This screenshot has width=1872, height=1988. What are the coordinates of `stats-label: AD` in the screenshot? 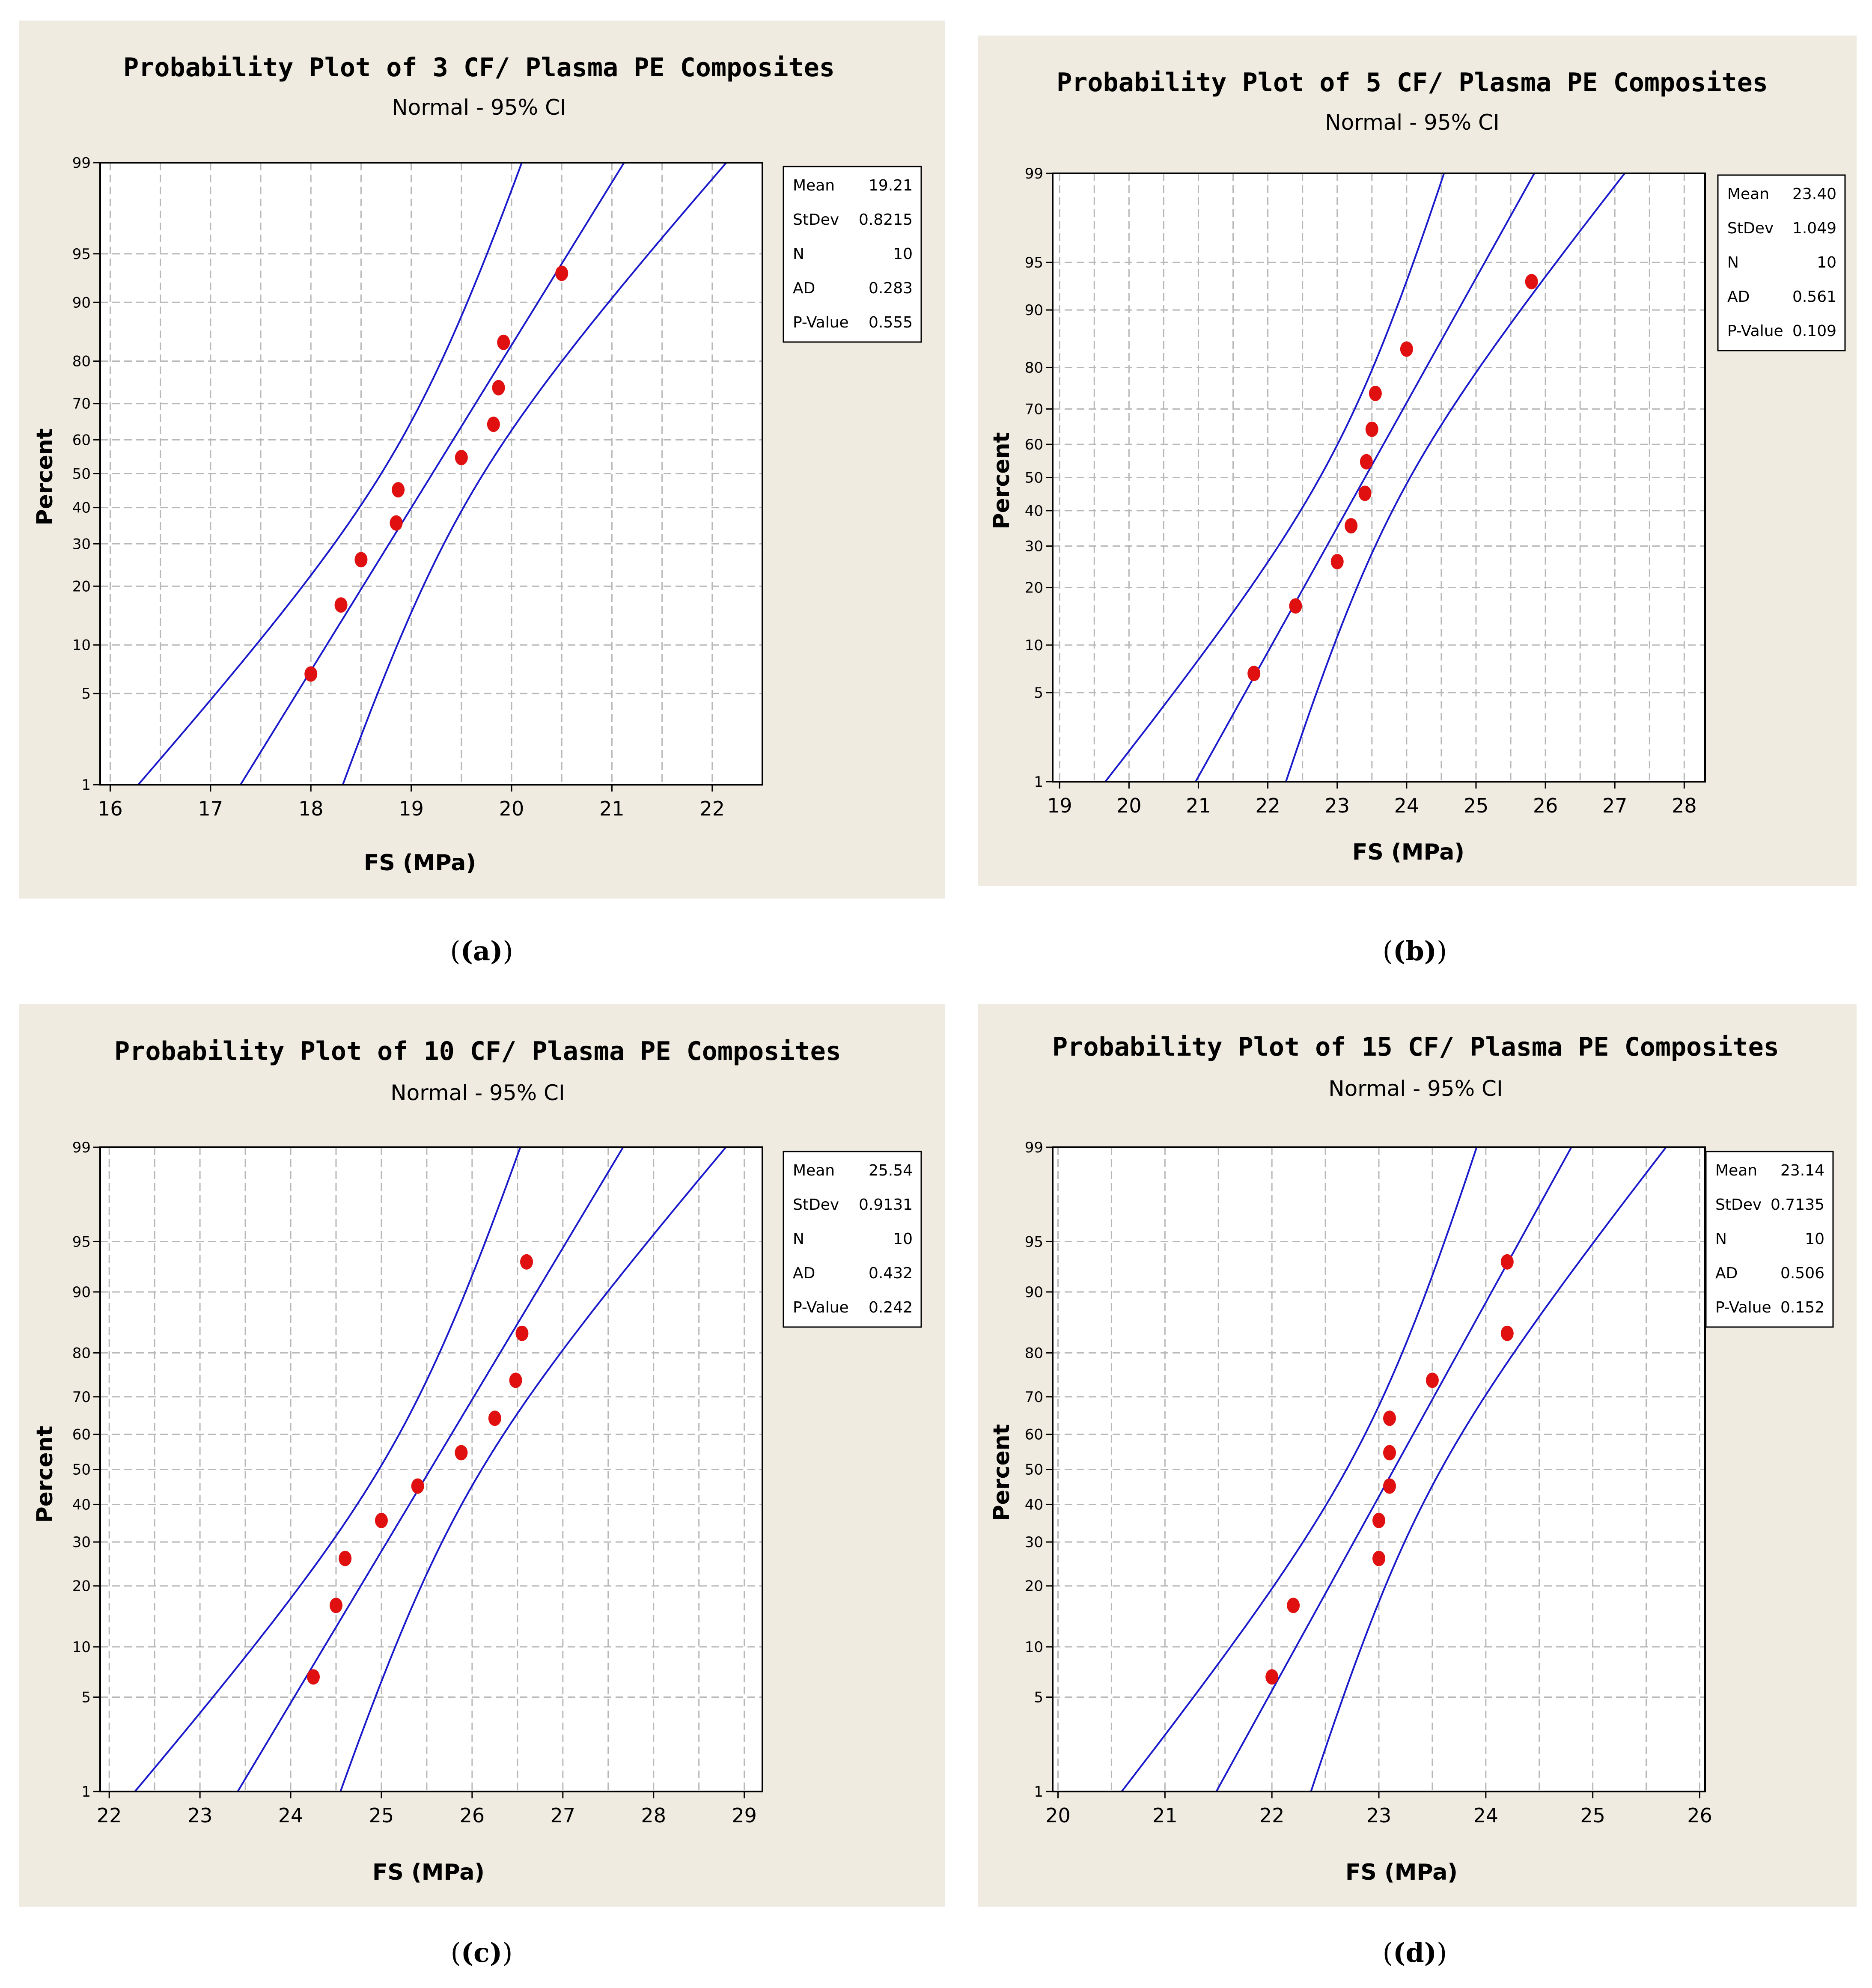 It's located at (804, 288).